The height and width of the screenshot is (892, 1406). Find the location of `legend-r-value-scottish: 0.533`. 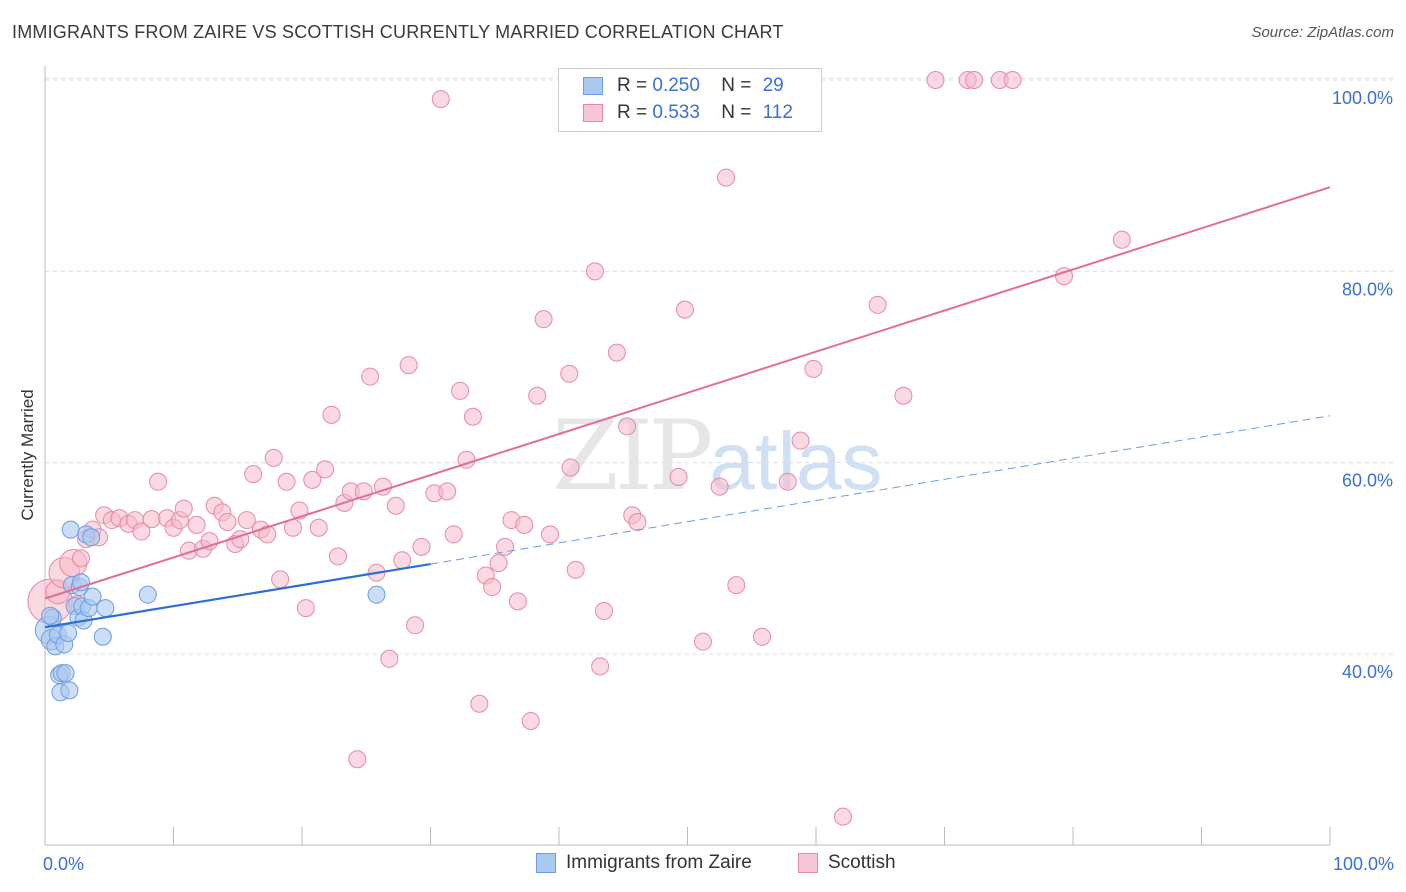

legend-r-value-scottish: 0.533 is located at coordinates (676, 112).